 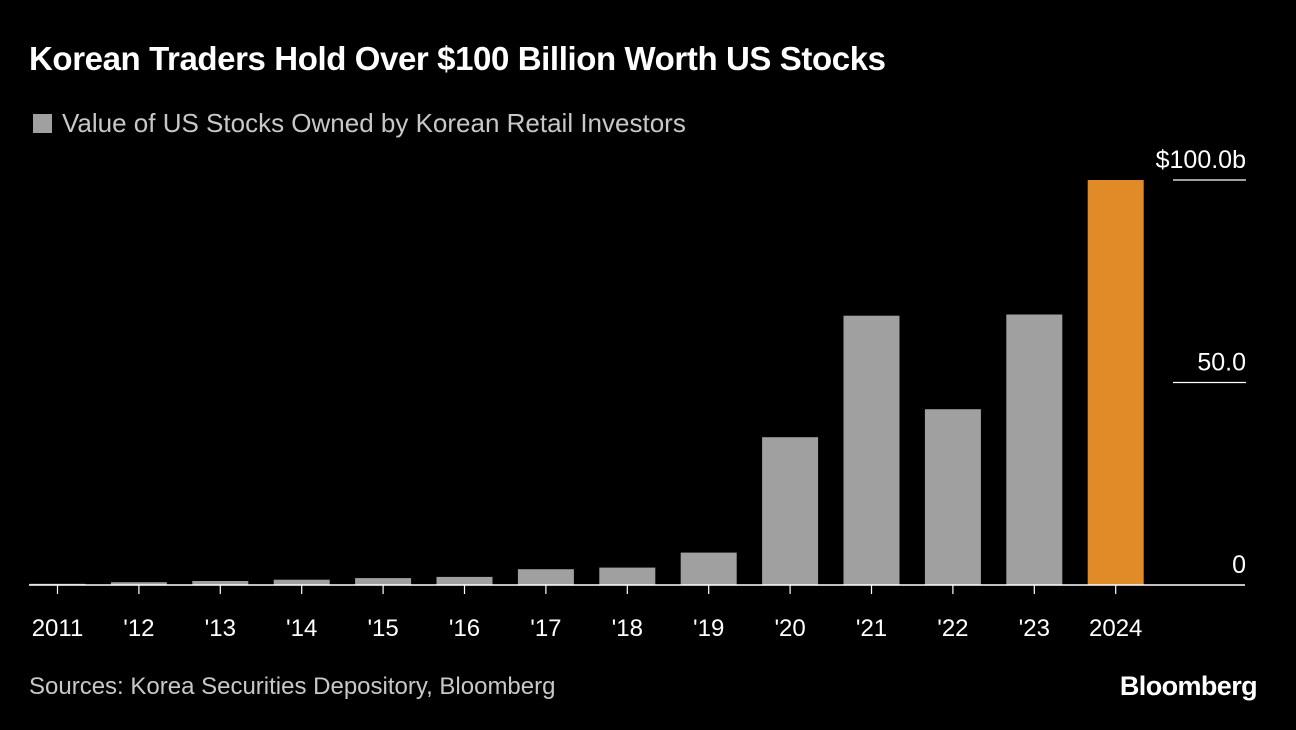 I want to click on y-tick-label: 0, so click(x=1239, y=565).